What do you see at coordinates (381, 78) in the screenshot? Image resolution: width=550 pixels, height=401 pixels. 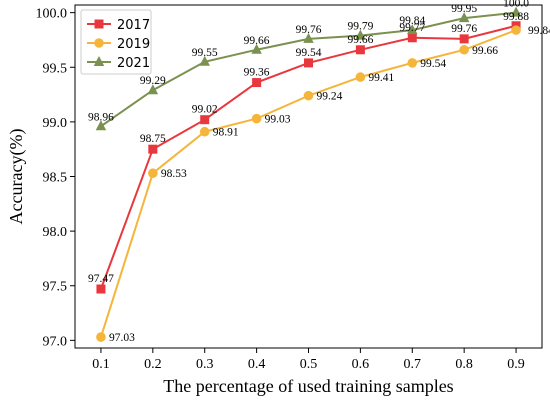 I see `data-label-2019: 99.41` at bounding box center [381, 78].